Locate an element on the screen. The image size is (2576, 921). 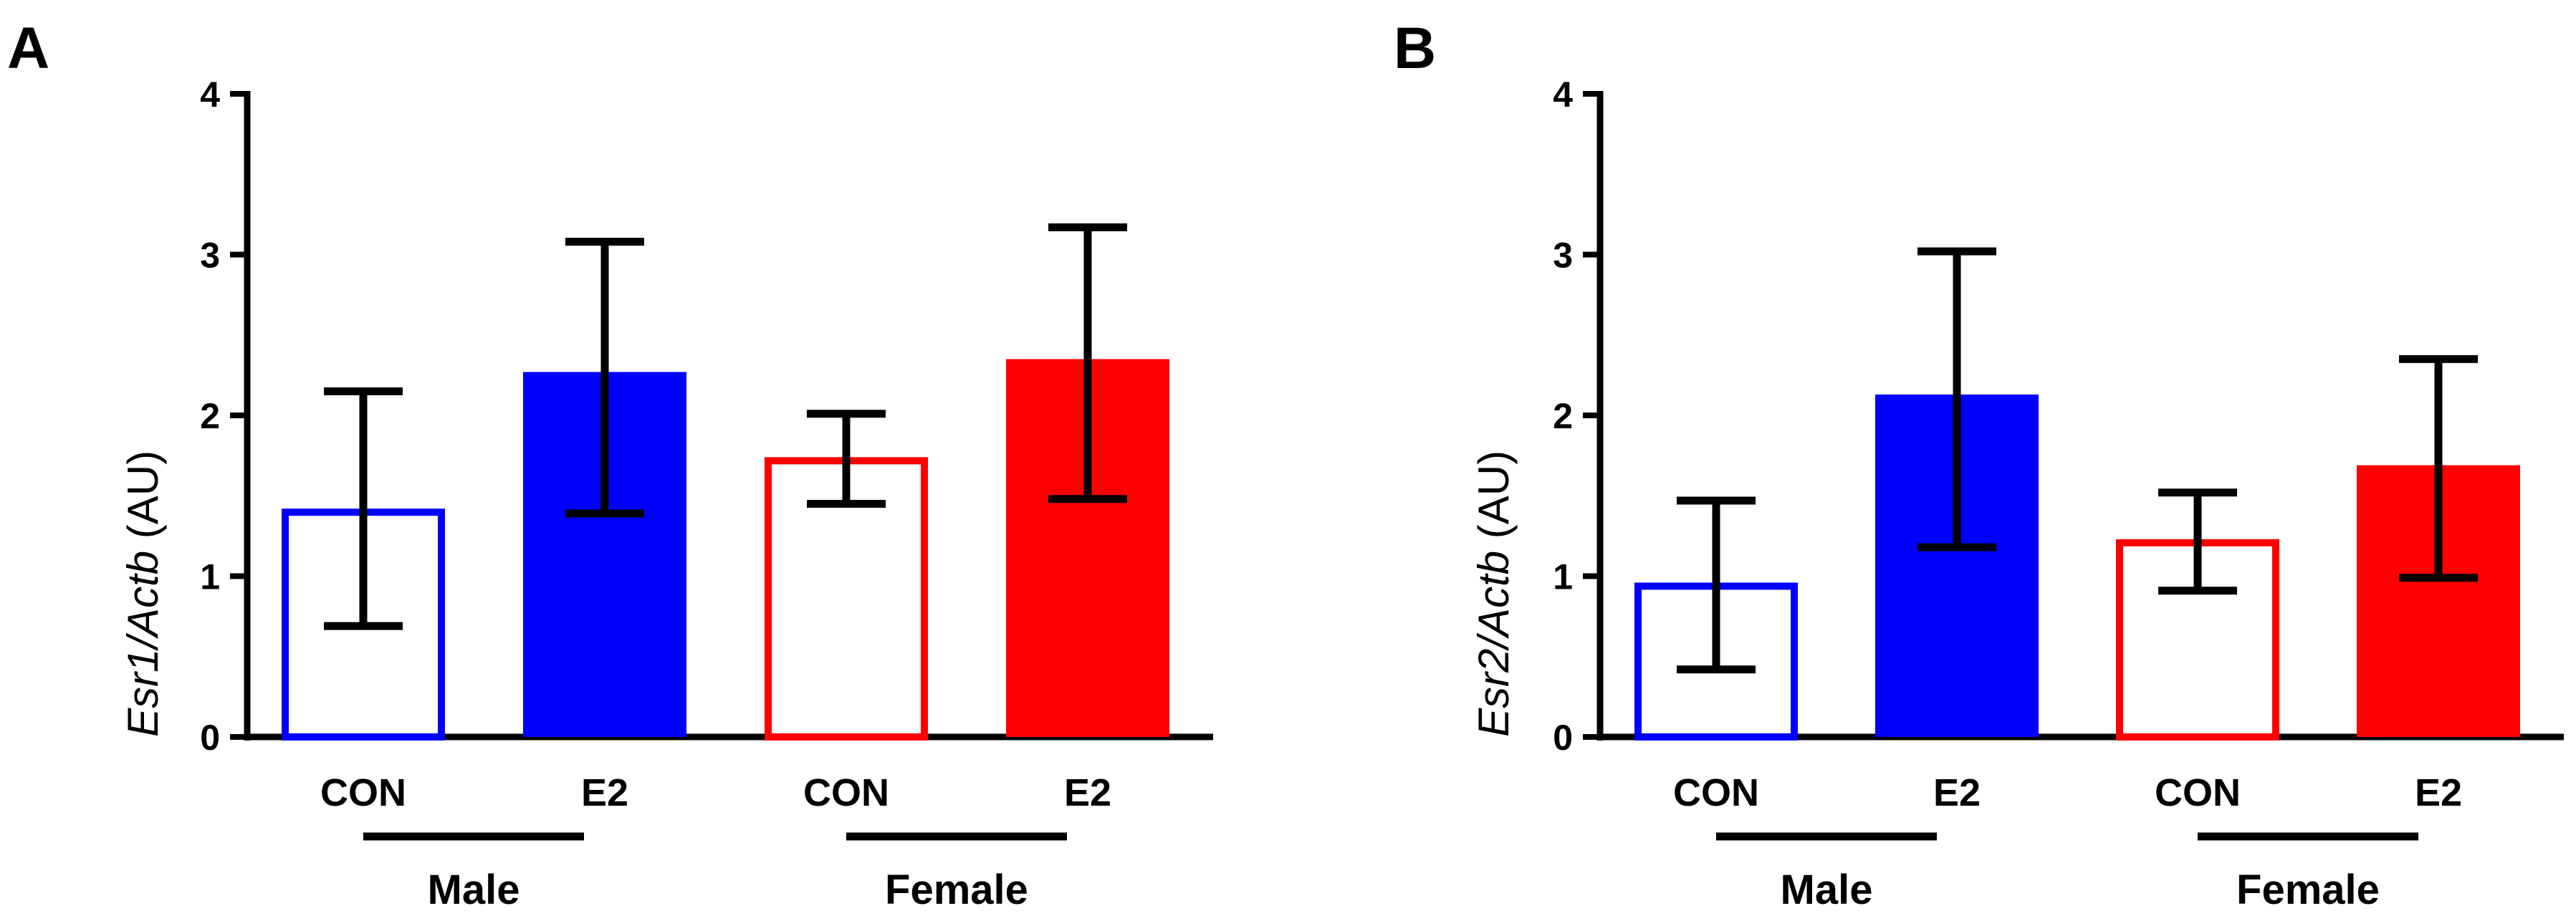
panel-a-y-tick-label-0: 0 is located at coordinates (210, 738).